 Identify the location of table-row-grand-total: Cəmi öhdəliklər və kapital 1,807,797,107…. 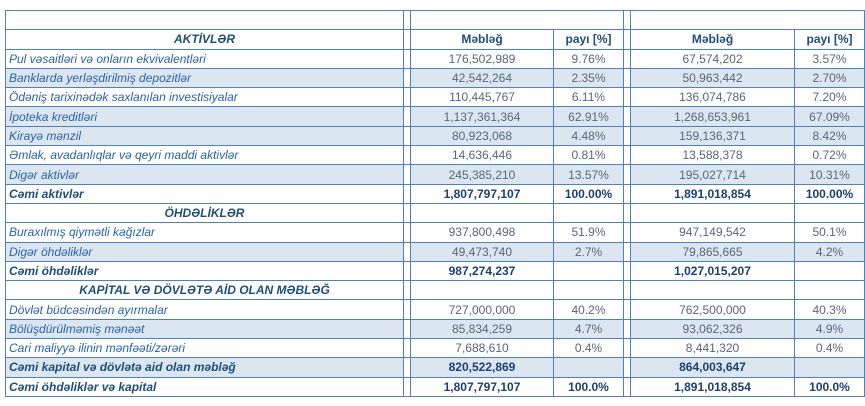
(435, 386).